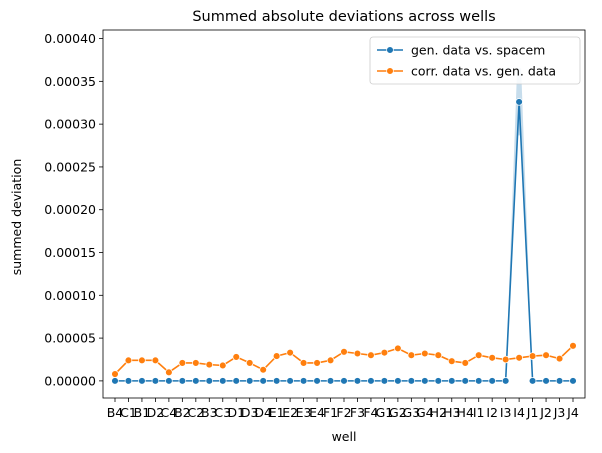 This screenshot has width=602, height=453. What do you see at coordinates (156, 412) in the screenshot?
I see `x-tick-label: D2` at bounding box center [156, 412].